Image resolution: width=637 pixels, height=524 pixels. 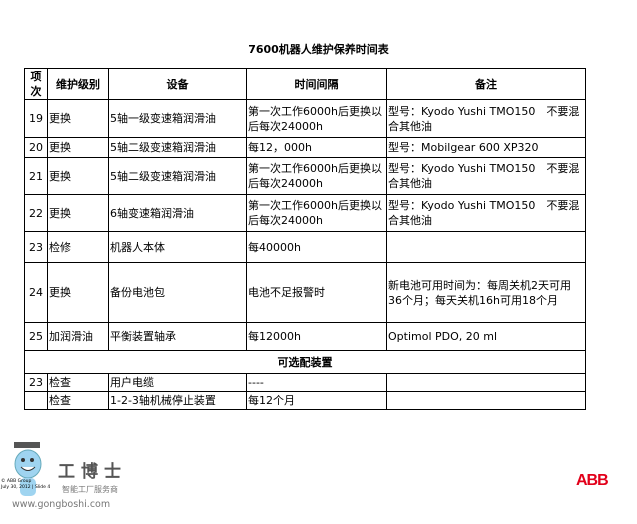 What do you see at coordinates (592, 480) in the screenshot?
I see `abb-logo: ABB` at bounding box center [592, 480].